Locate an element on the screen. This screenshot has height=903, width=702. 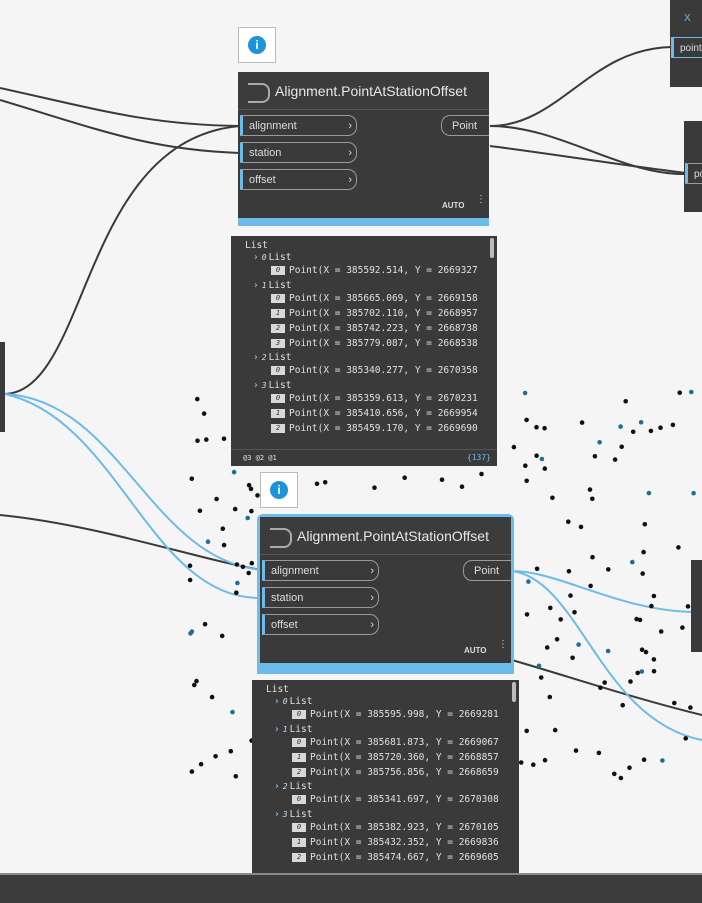
list-item: 1 Point(X = 385702.110, Y = 2668957 is located at coordinates (374, 313).